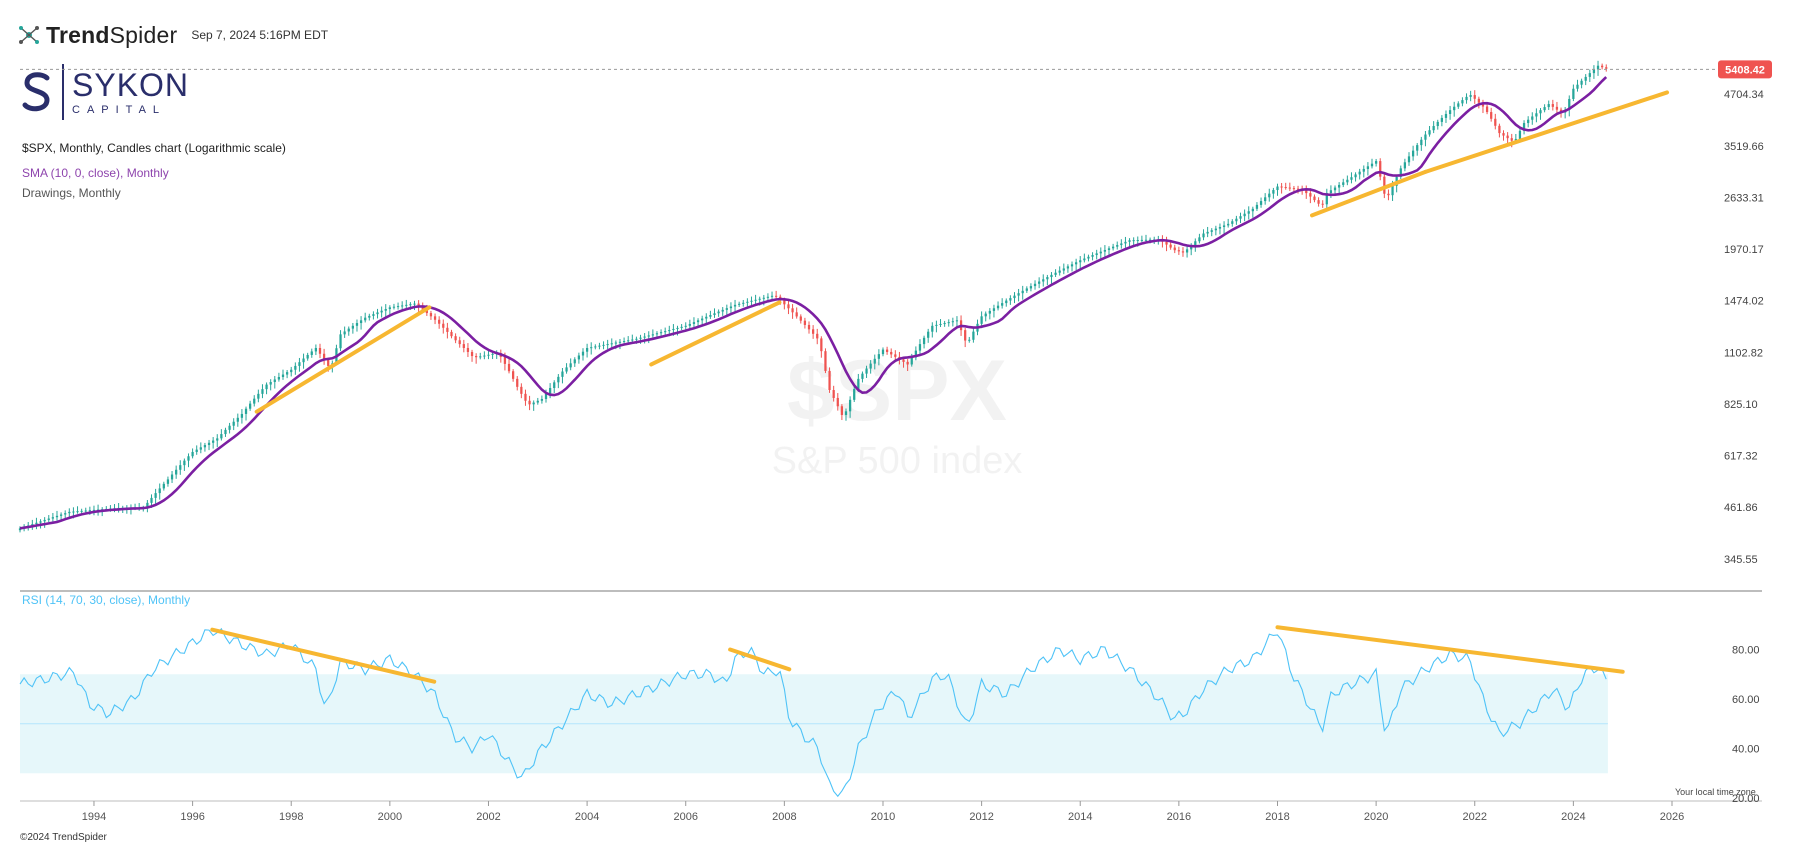  Describe the element at coordinates (343, 359) in the screenshot. I see `price-trendline` at that location.